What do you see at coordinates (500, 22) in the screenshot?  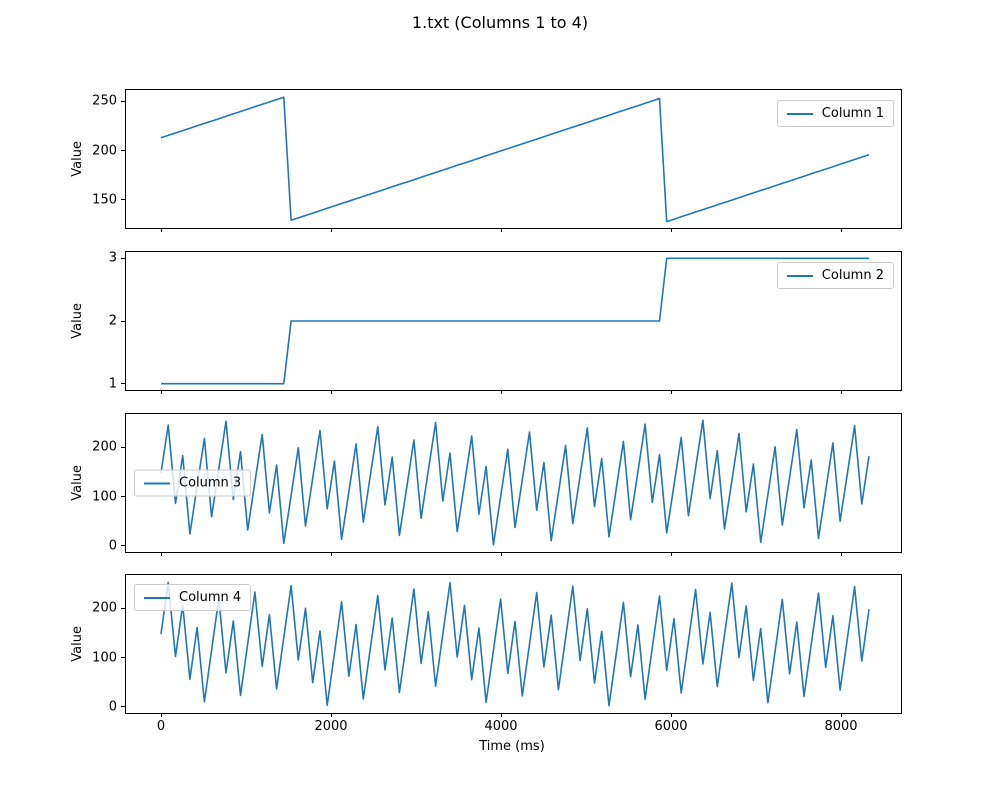 I see `figure-title: 1.txt (Columns 1 to 4)` at bounding box center [500, 22].